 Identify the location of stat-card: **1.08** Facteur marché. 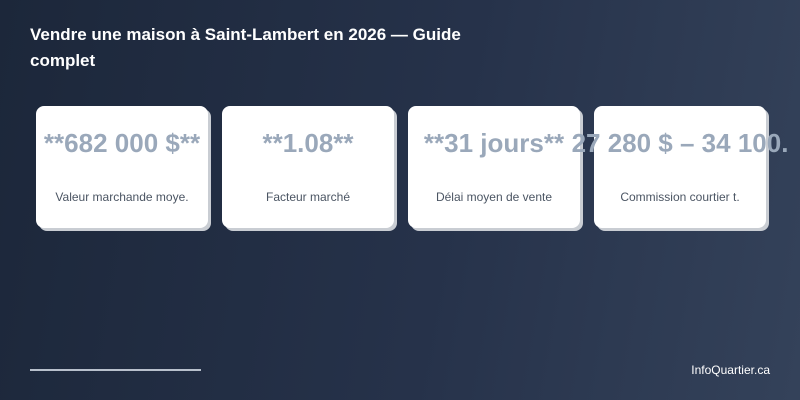
(308, 167).